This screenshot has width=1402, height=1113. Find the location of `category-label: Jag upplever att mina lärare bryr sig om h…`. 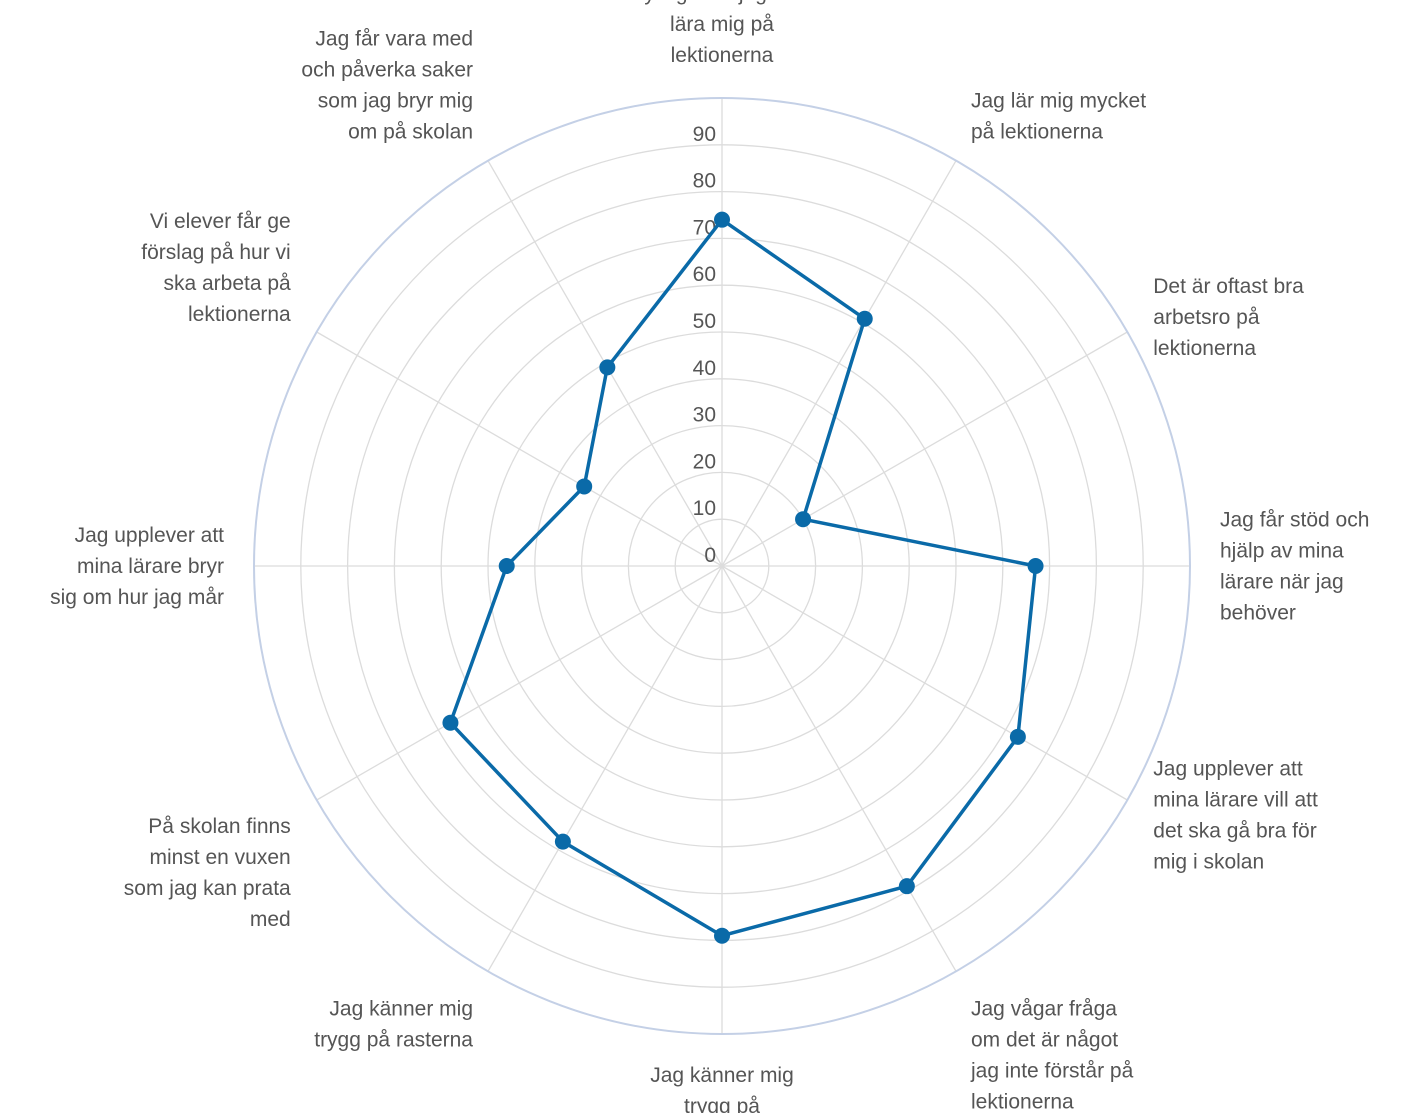

category-label: Jag upplever att mina lärare bryr sig om h… is located at coordinates (137, 566).